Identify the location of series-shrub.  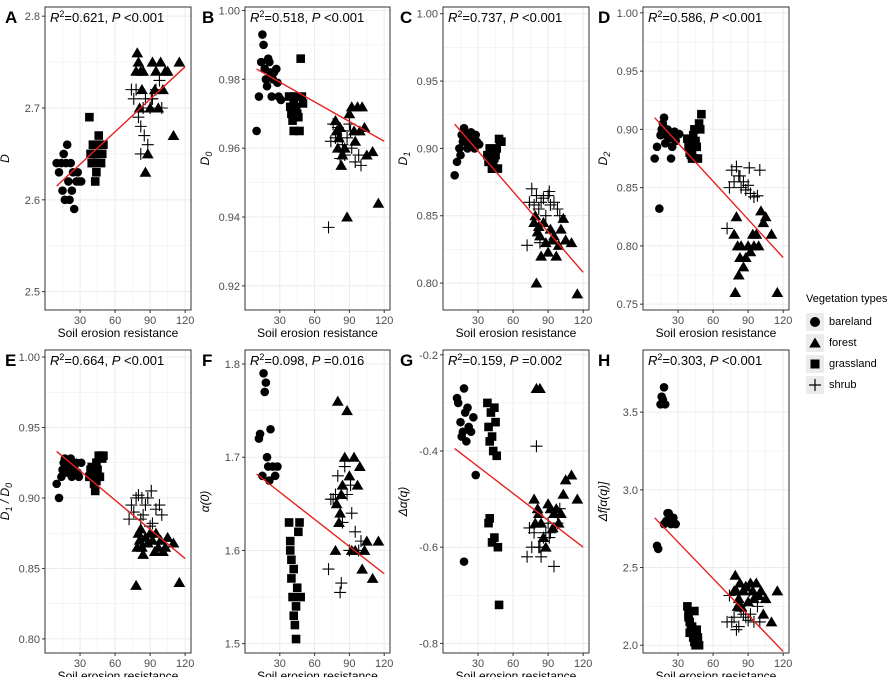
(145, 508).